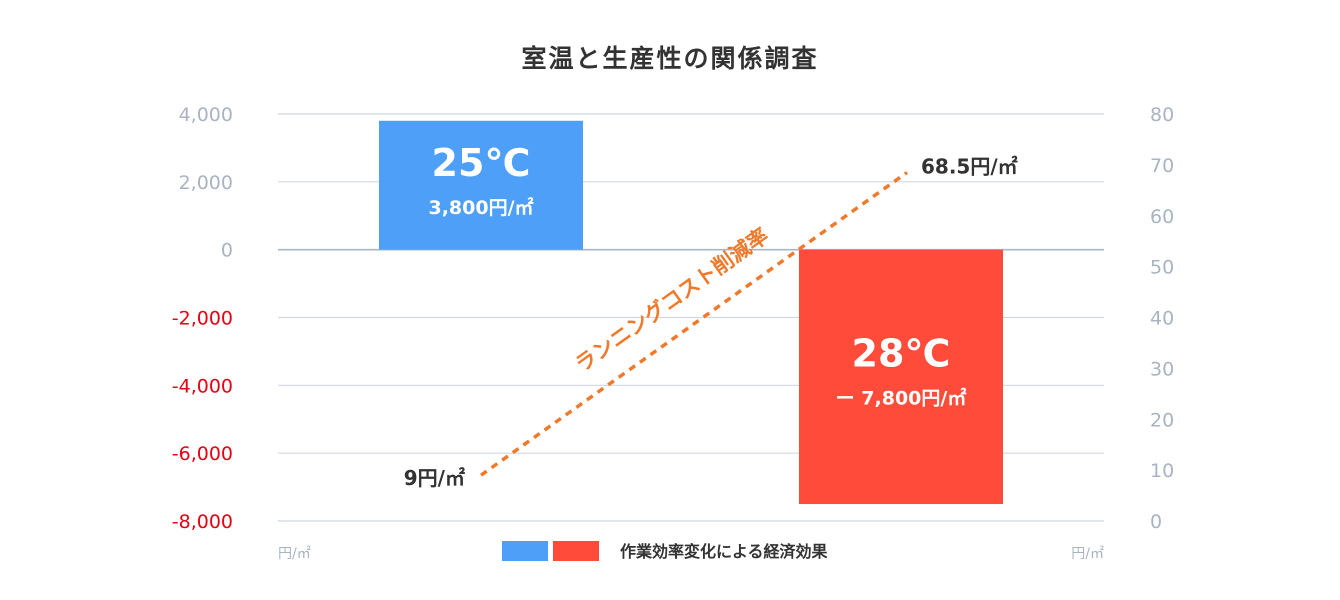 The image size is (1340, 600). What do you see at coordinates (1162, 420) in the screenshot?
I see `right-tick-label: 20` at bounding box center [1162, 420].